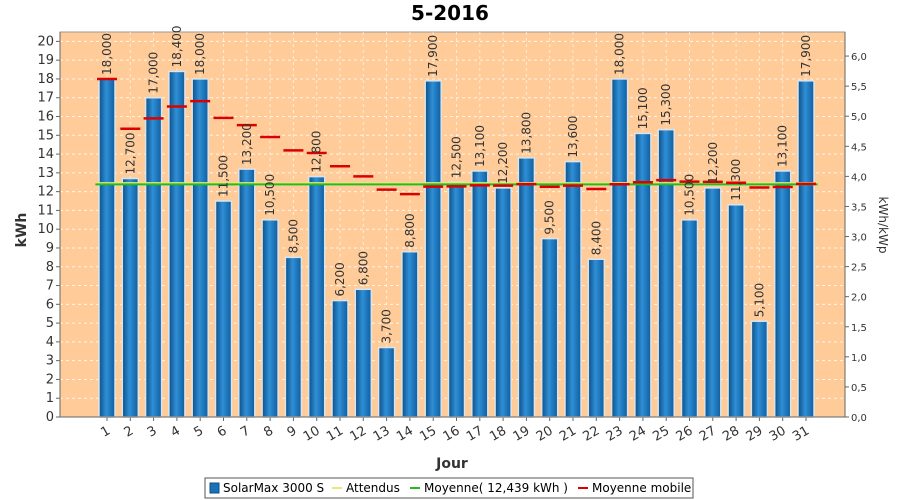 The width and height of the screenshot is (900, 500). Describe the element at coordinates (335, 433) in the screenshot. I see `x-tick-label: 11` at that location.